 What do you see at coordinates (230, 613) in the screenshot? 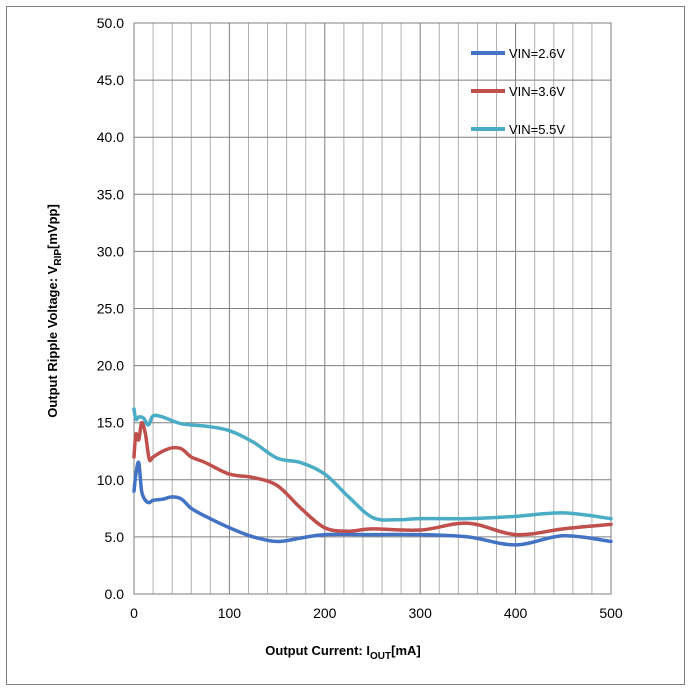
I see `x-tick-label: 100` at bounding box center [230, 613].